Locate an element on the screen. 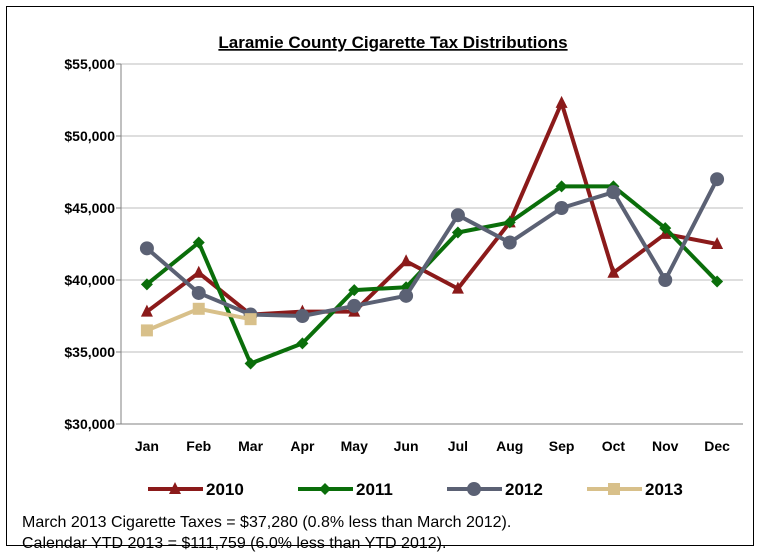 The image size is (761, 554). x-tick-label: Jun is located at coordinates (406, 446).